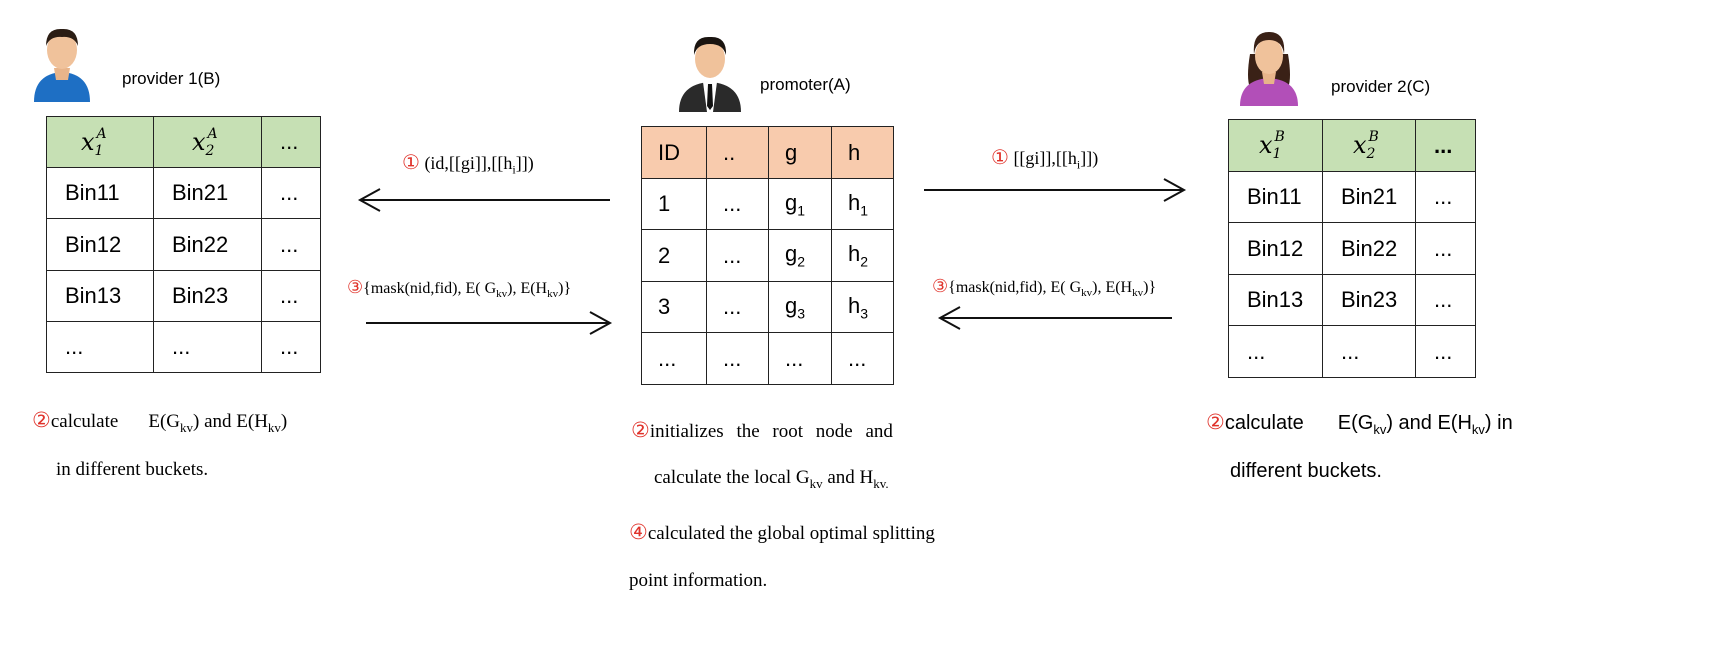 This screenshot has height=661, width=1721. I want to click on provider-1-avatar-icon, so click(62, 65).